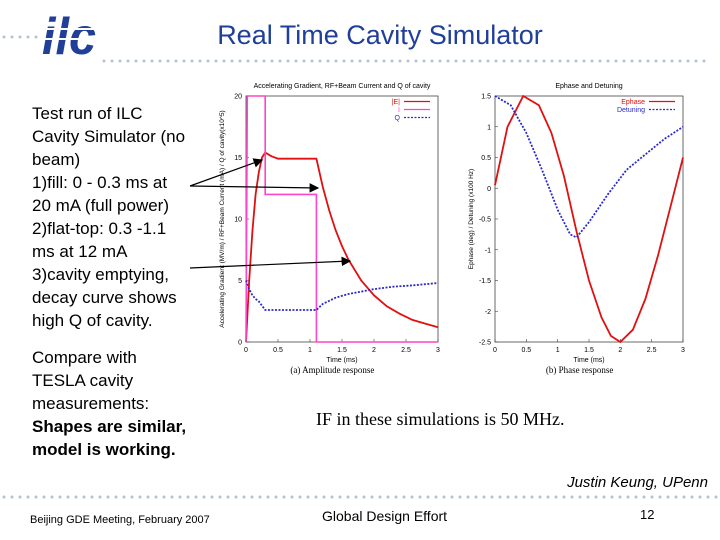 The image size is (720, 540). What do you see at coordinates (380, 35) in the screenshot?
I see `slide-title: Real Time Cavity Simulator` at bounding box center [380, 35].